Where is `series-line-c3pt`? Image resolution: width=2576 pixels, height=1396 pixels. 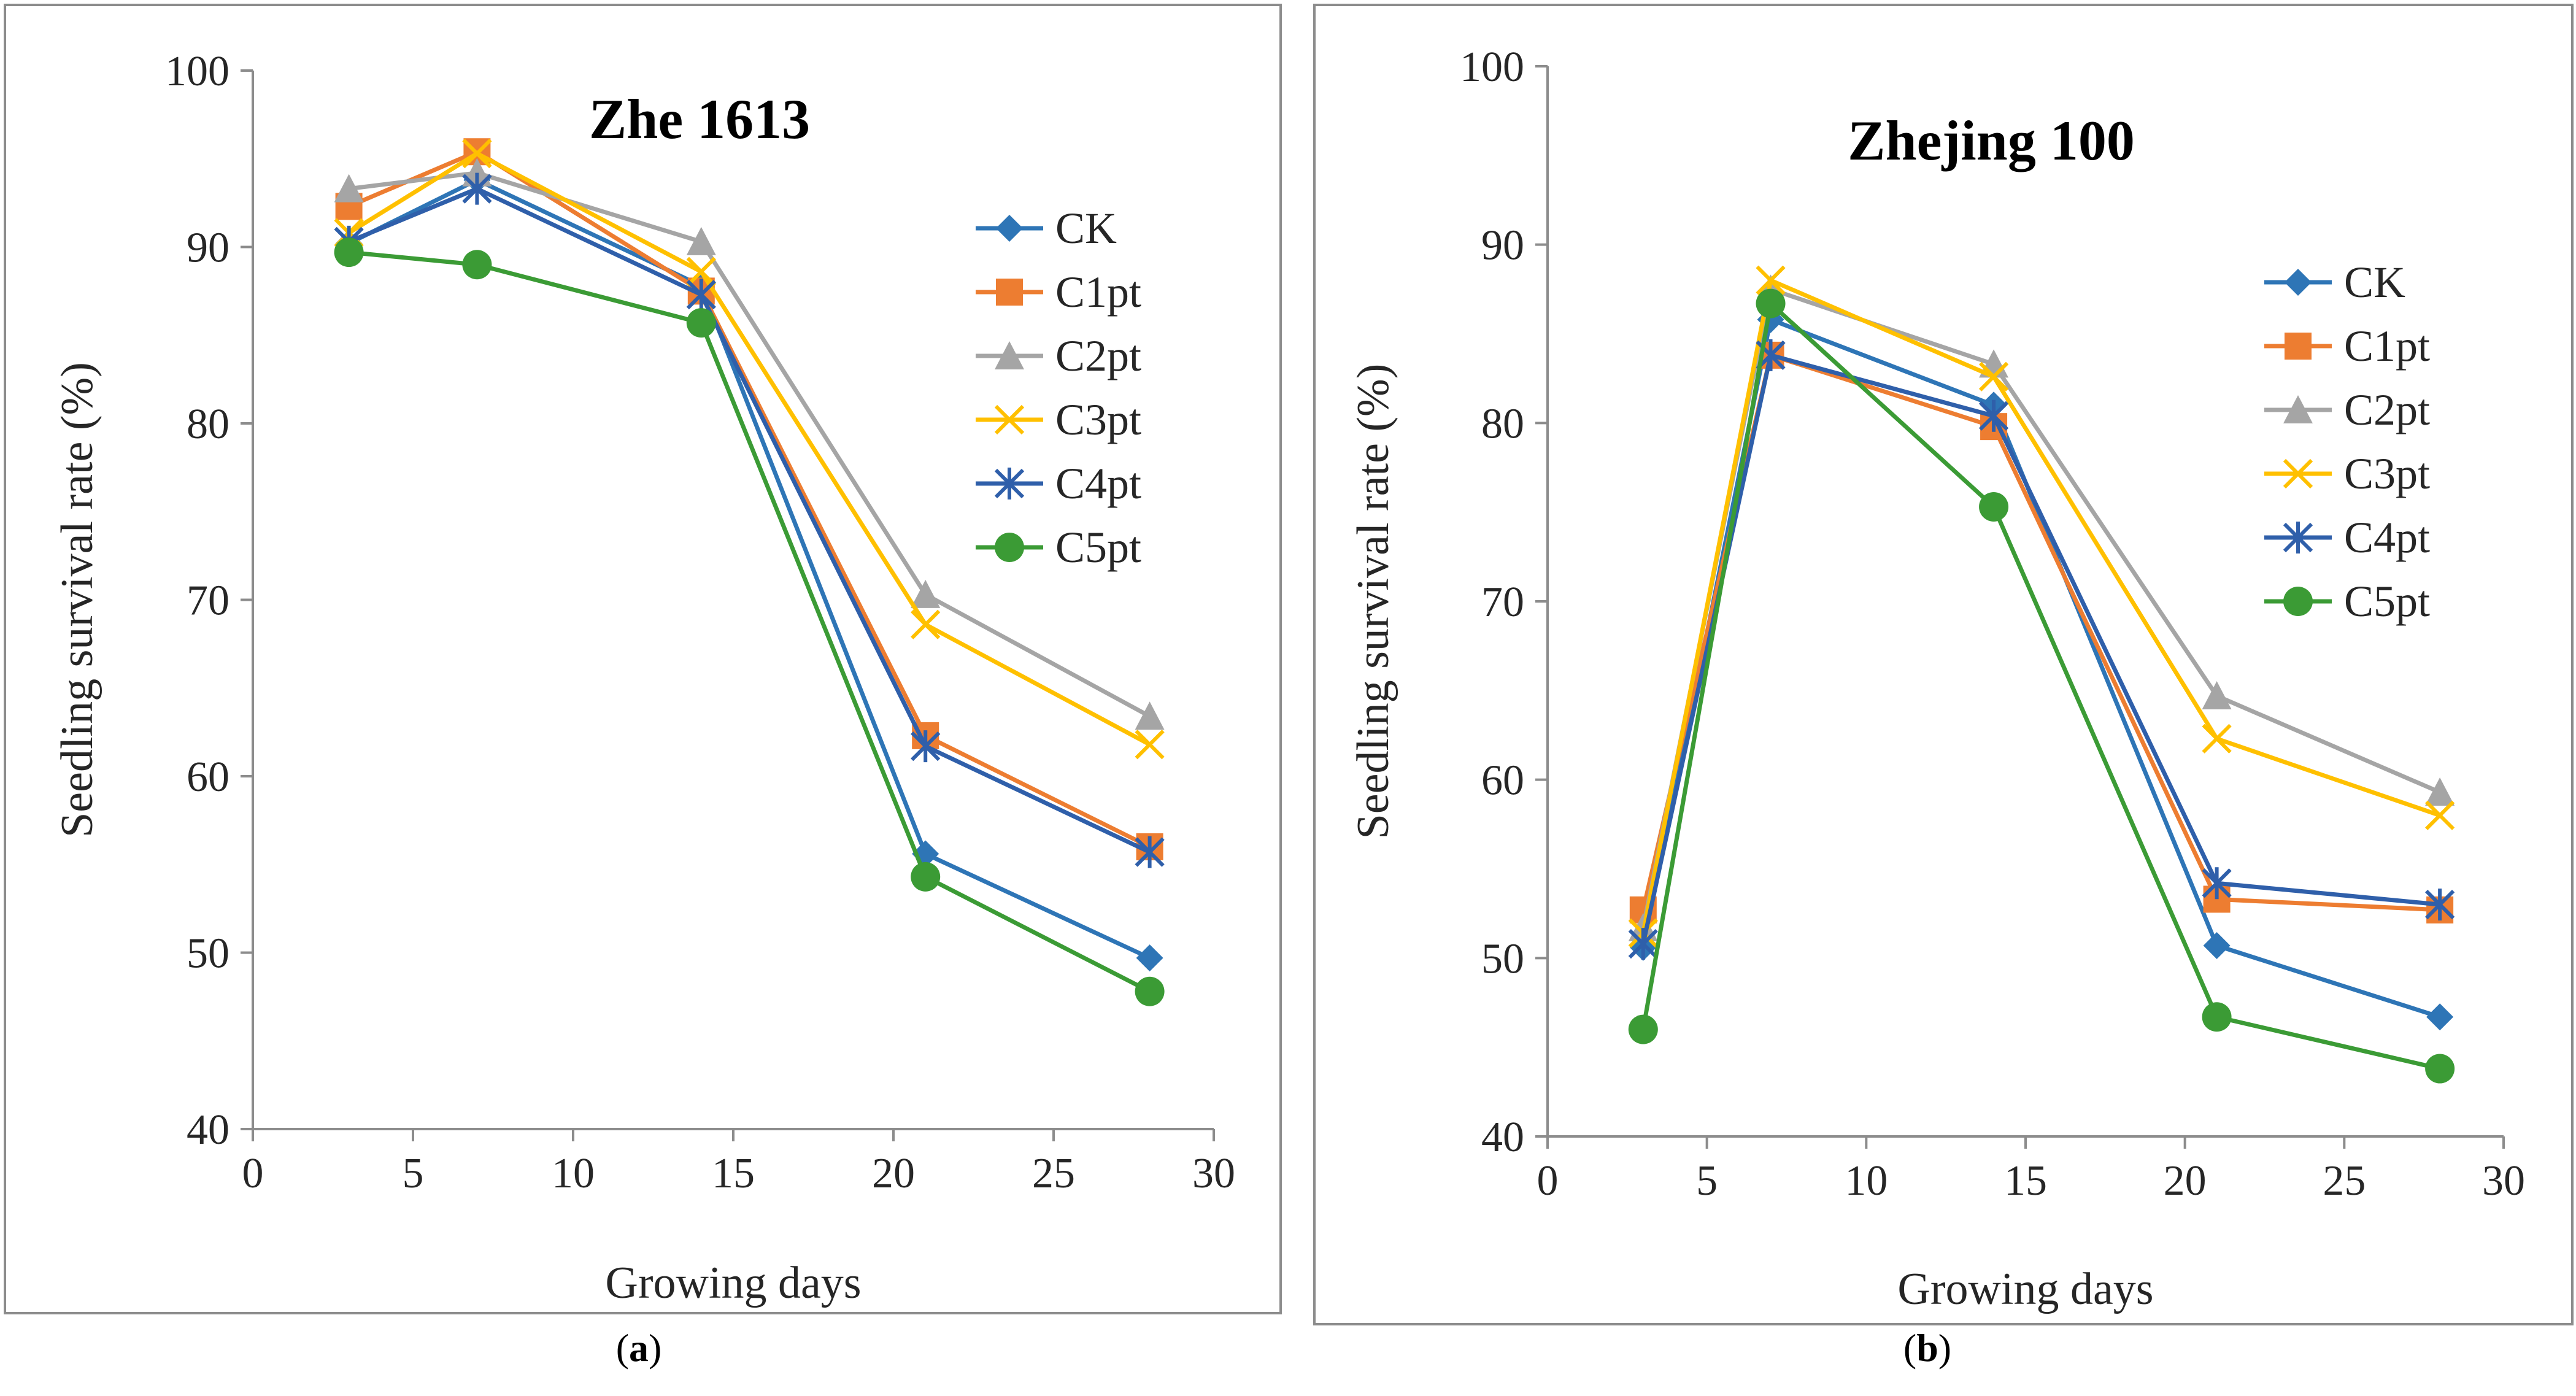 series-line-c3pt is located at coordinates (2041, 606).